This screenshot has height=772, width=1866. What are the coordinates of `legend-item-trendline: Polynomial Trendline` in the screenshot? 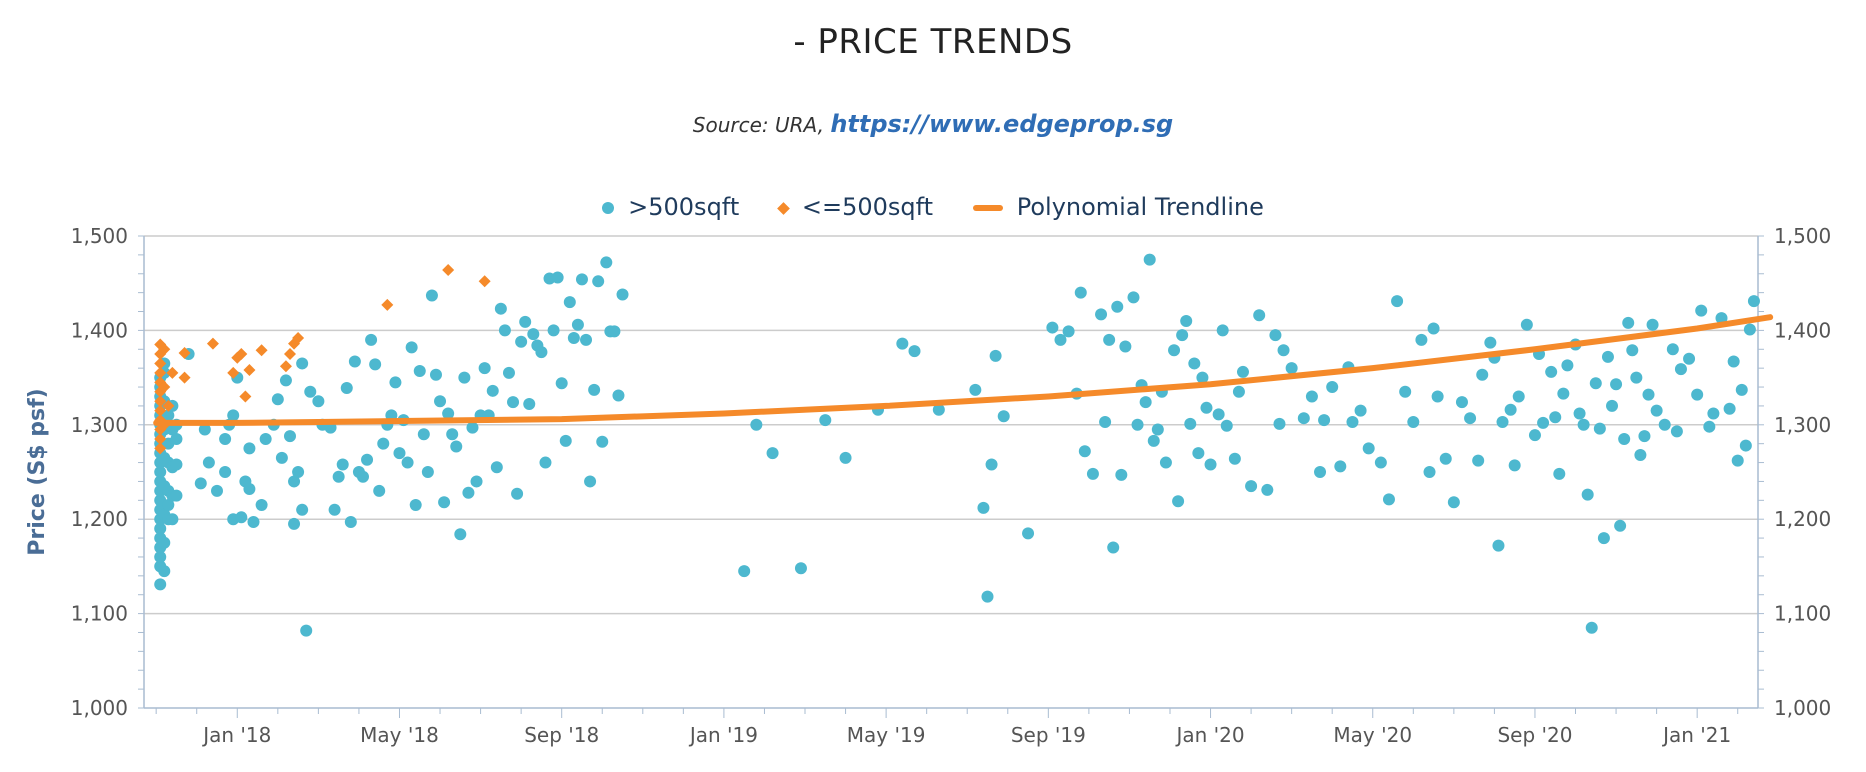 It's located at (1118, 207).